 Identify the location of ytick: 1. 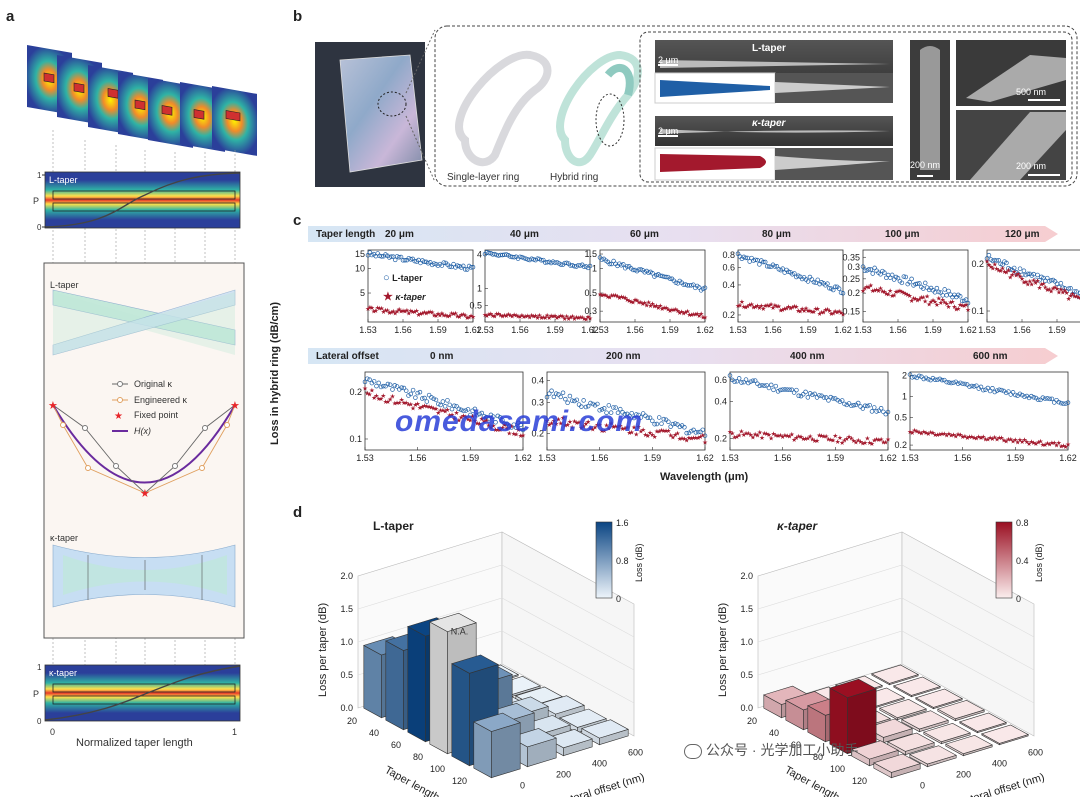
(479, 289).